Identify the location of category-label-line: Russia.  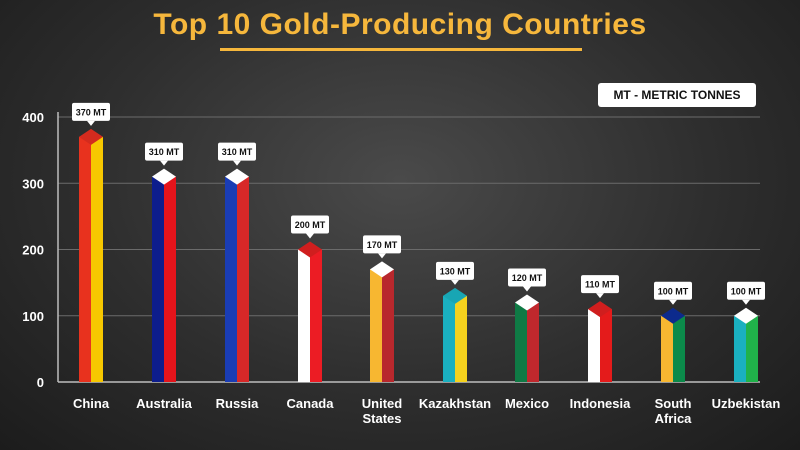
(237, 403).